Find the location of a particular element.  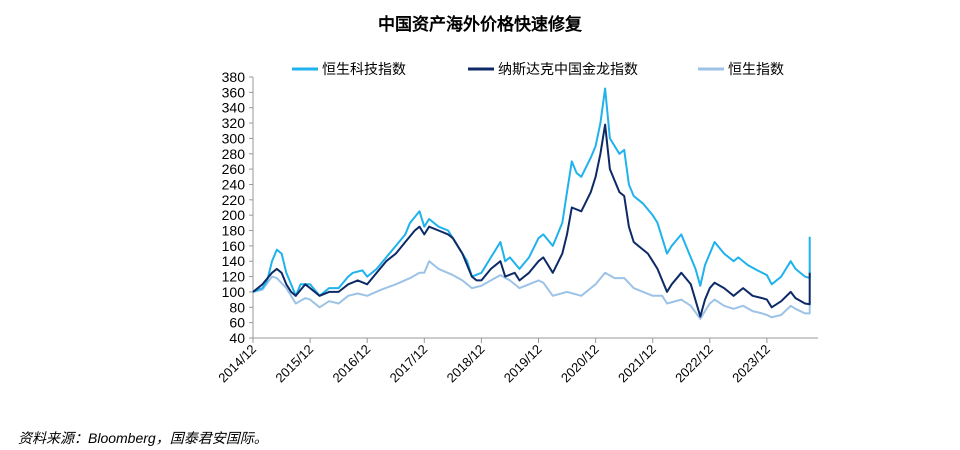

legend-label: 纳斯达克中国金龙指数 is located at coordinates (568, 70).